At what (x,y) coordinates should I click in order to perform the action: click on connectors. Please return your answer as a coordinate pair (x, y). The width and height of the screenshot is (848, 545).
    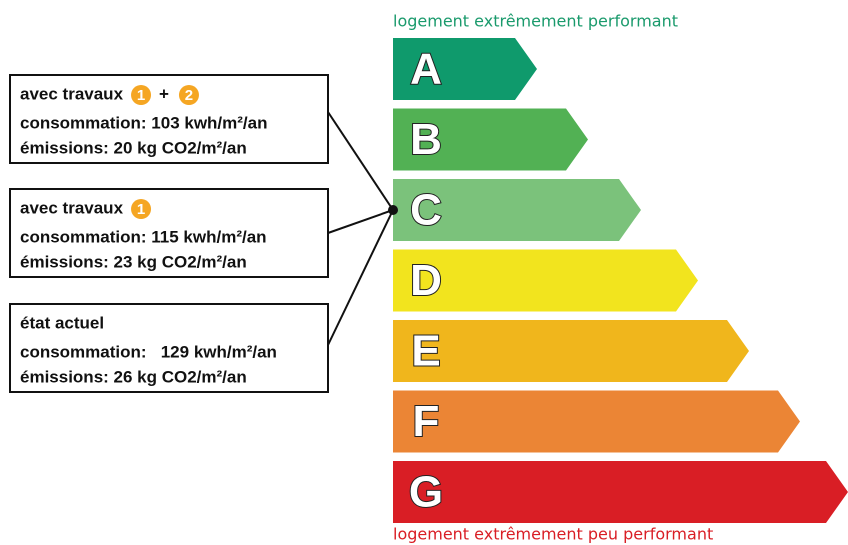
    Looking at the image, I should click on (362, 228).